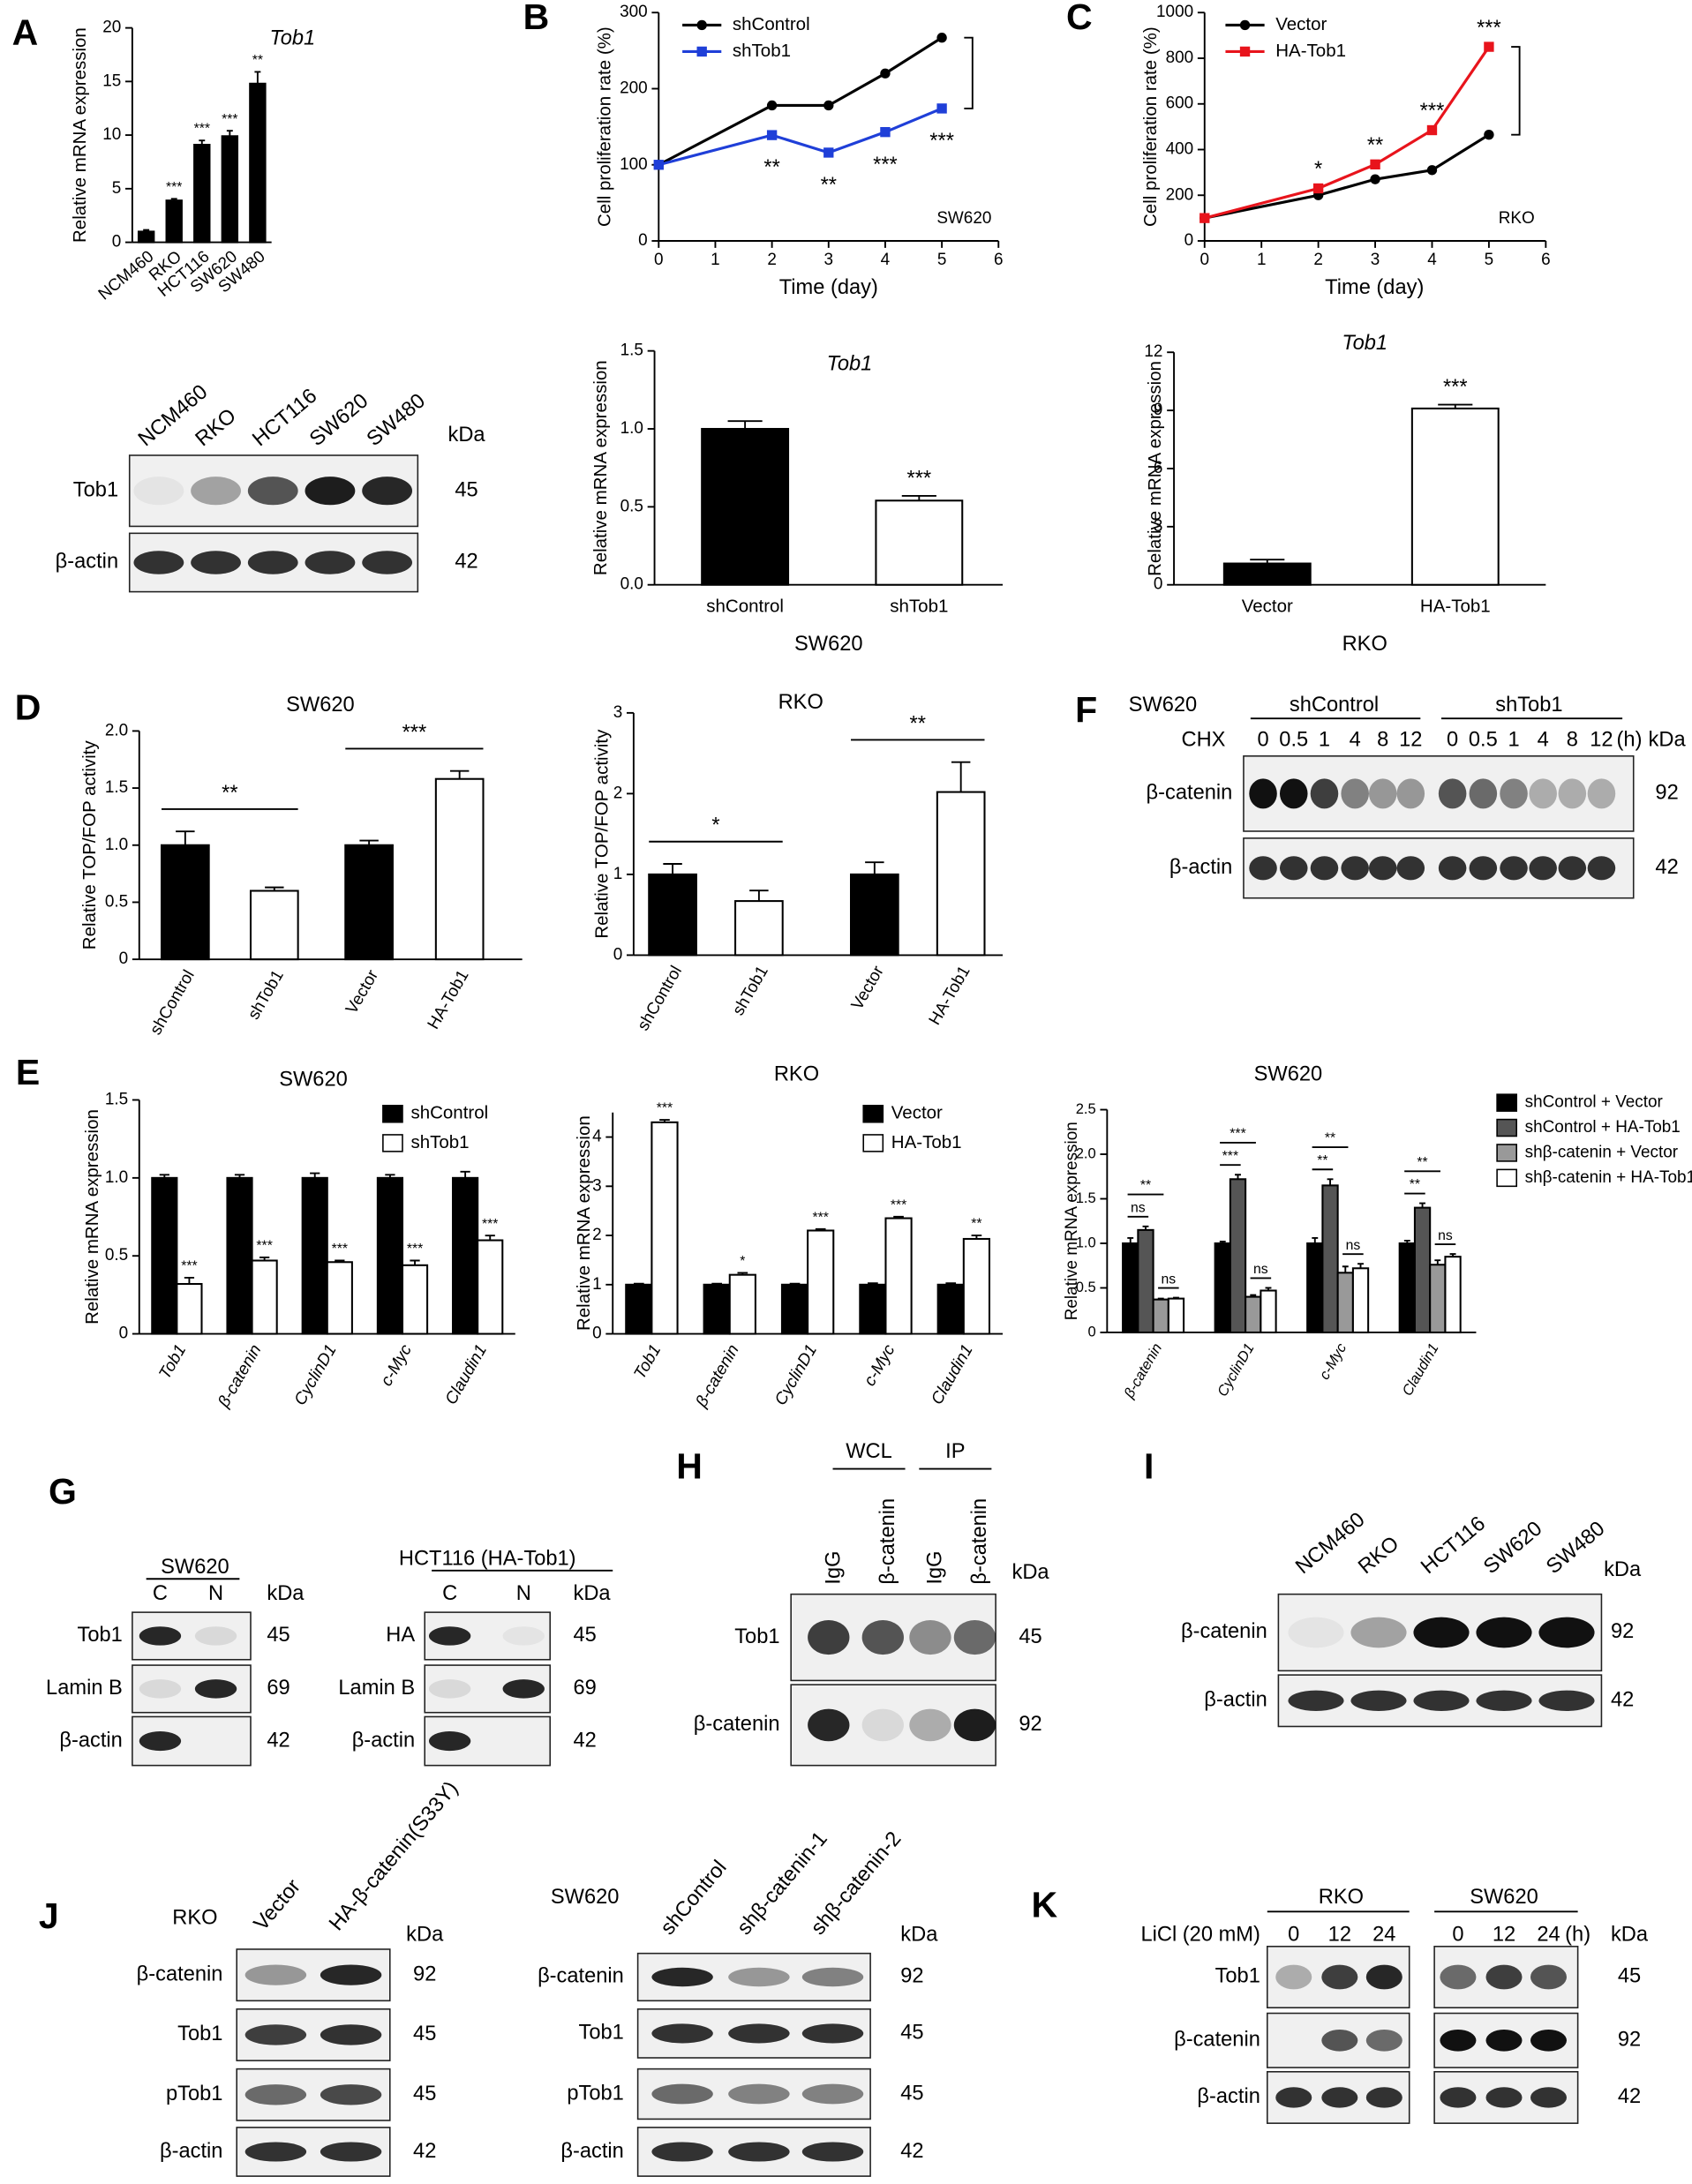 Image resolution: width=1692 pixels, height=2184 pixels. I want to click on lane-label: Vector, so click(277, 1905).